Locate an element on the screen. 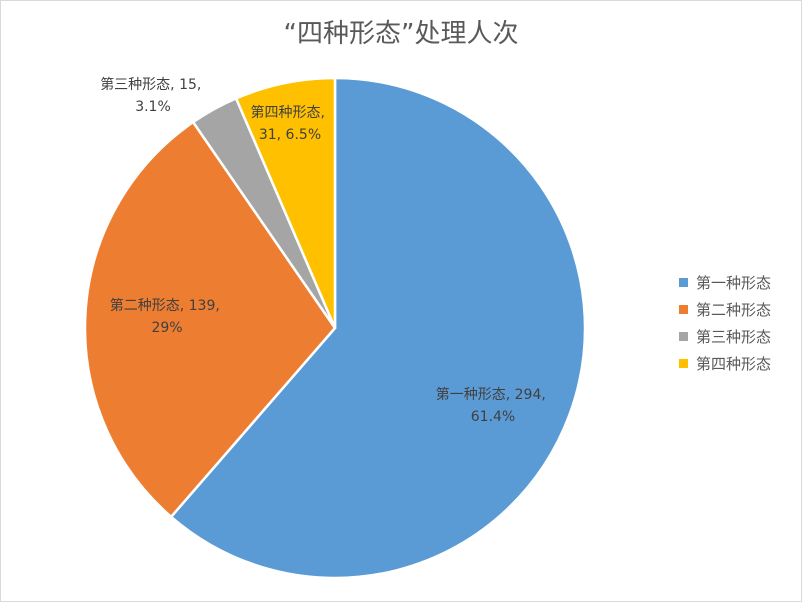 Image resolution: width=802 pixels, height=602 pixels. legend-swatch-third is located at coordinates (683, 336).